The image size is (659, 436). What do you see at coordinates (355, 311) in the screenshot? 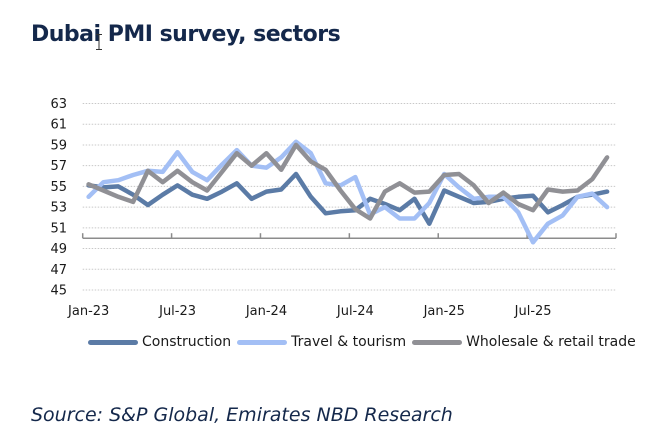
I see `x-tick-label: Jul-24` at bounding box center [355, 311].